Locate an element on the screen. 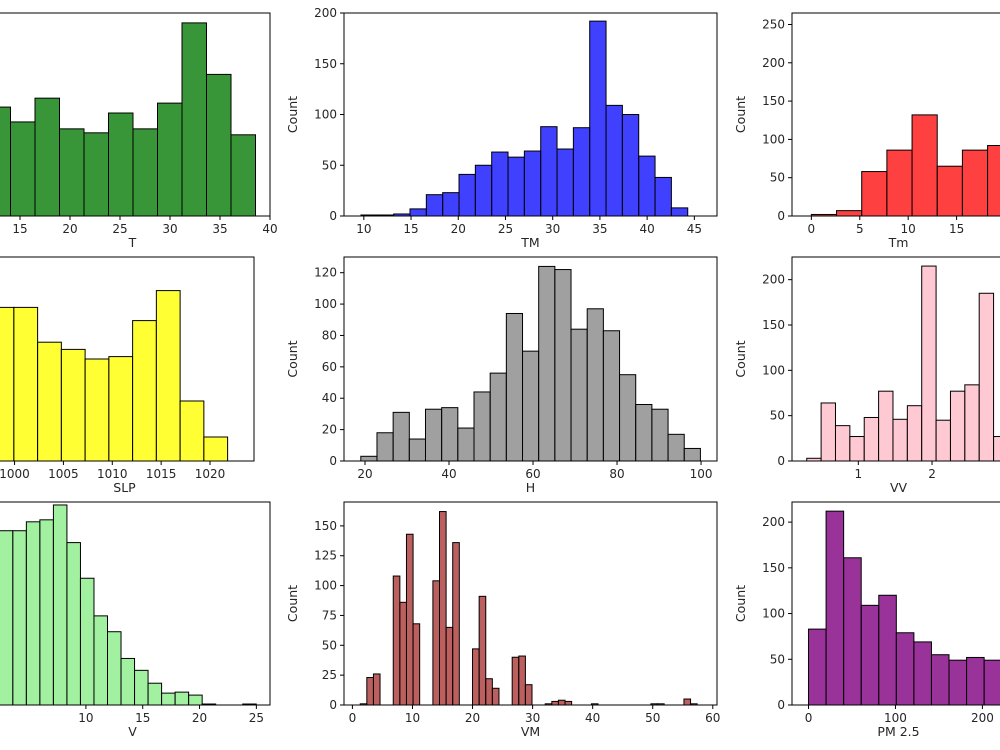  y-tick-label: 75 is located at coordinates (329, 615).